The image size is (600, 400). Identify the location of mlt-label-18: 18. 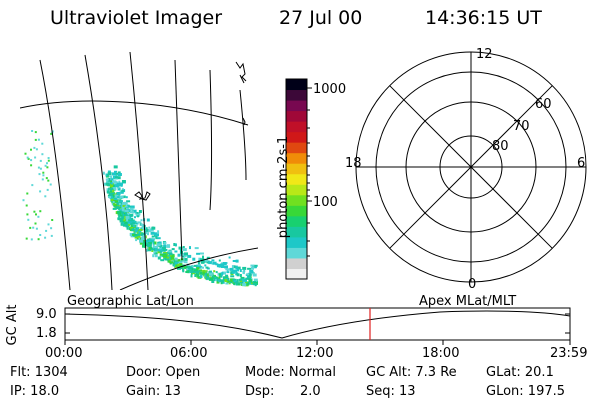
(353, 163).